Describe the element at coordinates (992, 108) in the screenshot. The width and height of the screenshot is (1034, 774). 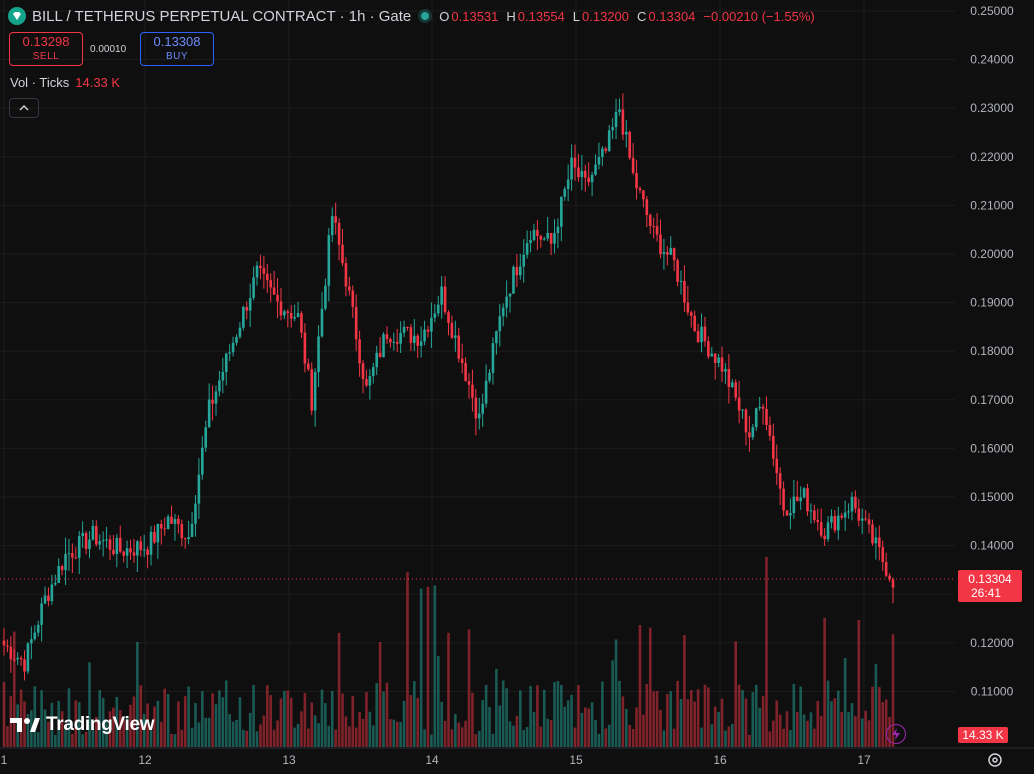
I see `y-tick-label: 0.23000` at that location.